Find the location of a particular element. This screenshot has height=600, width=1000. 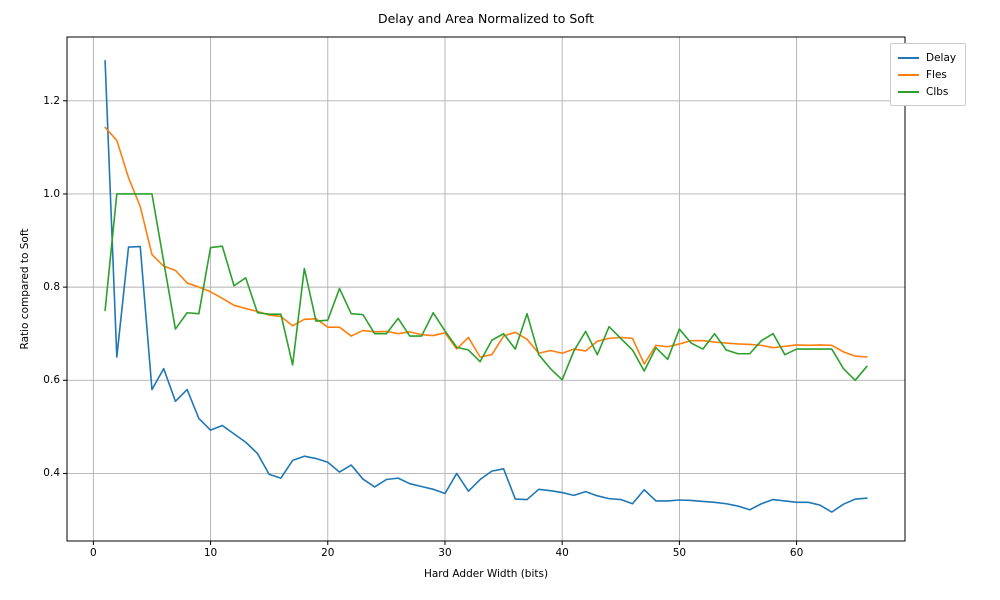

x-tick-label: 20 is located at coordinates (328, 553).